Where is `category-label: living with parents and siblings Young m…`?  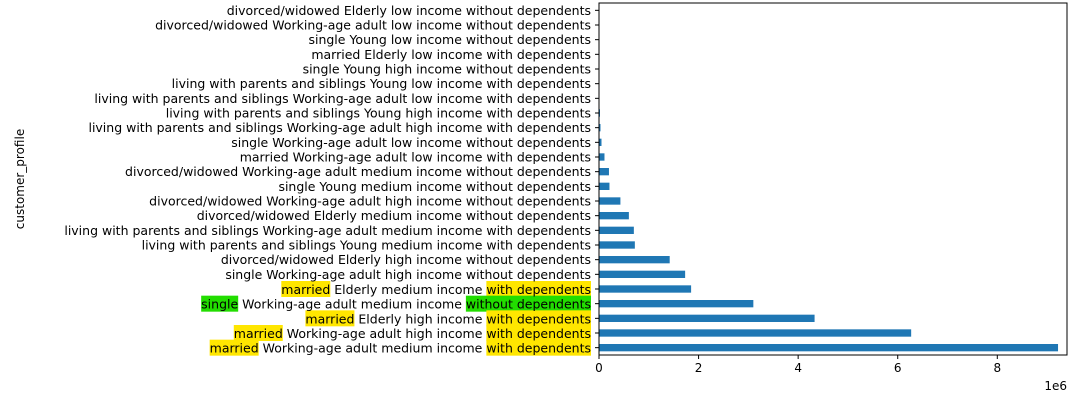
category-label: living with parents and siblings Young m… is located at coordinates (366, 245).